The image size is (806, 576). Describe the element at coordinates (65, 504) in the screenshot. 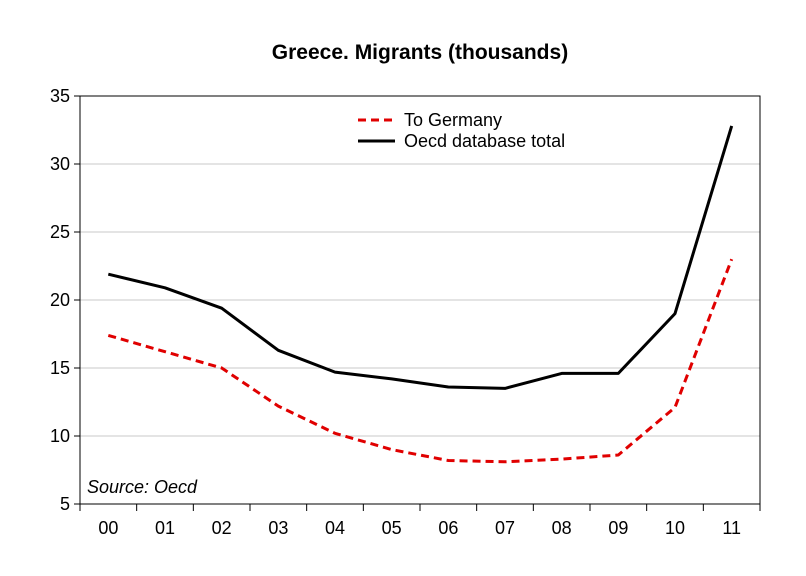

I see `y-tick-label: 5` at that location.